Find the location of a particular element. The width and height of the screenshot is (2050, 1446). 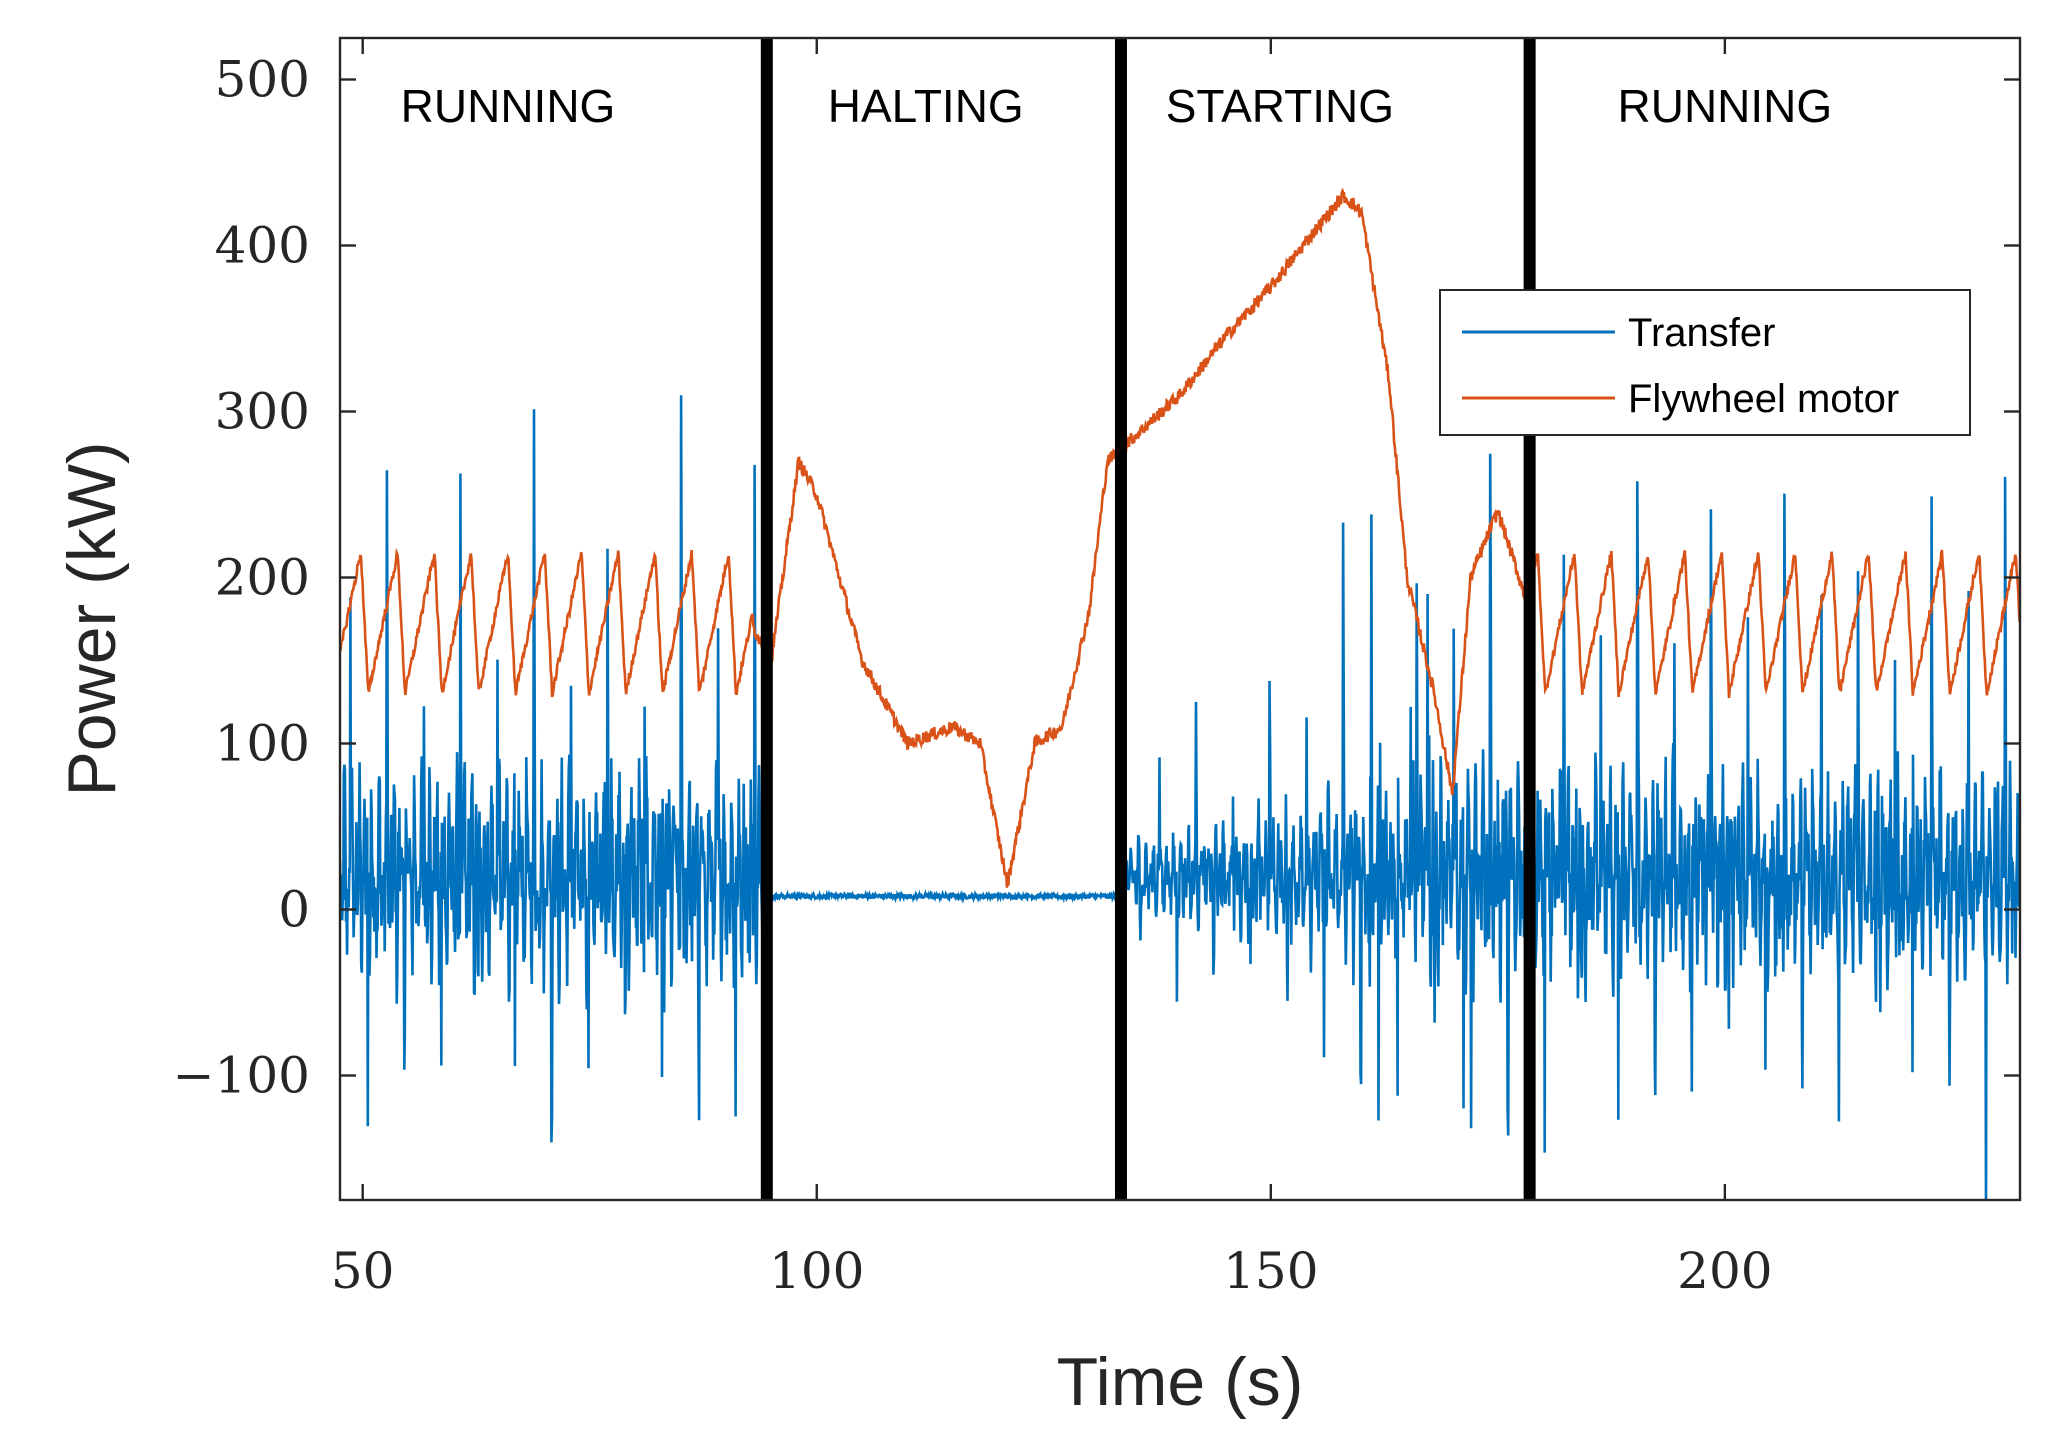

phase-label-3: STARTING is located at coordinates (1280, 106).